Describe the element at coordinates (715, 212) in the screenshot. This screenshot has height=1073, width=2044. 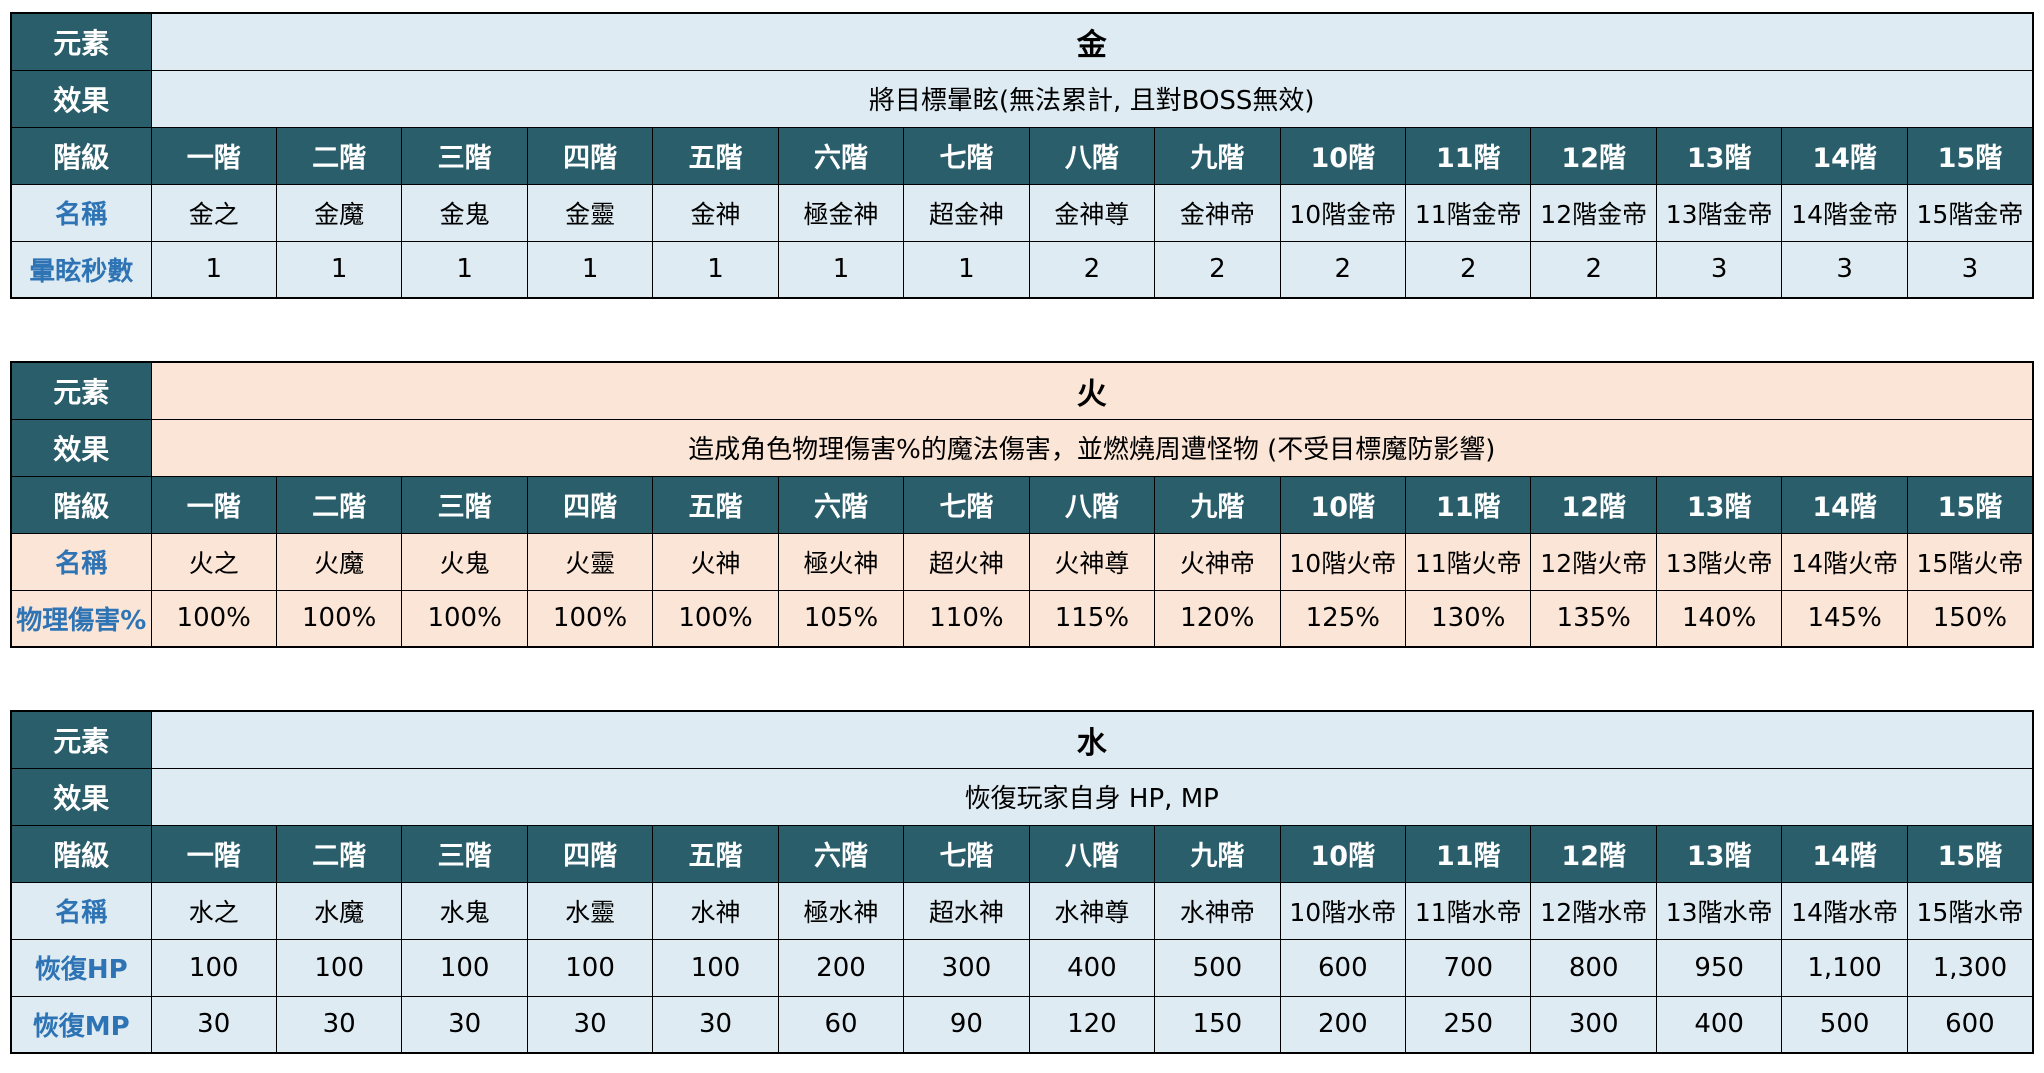
I see `data-cell: 金神` at that location.